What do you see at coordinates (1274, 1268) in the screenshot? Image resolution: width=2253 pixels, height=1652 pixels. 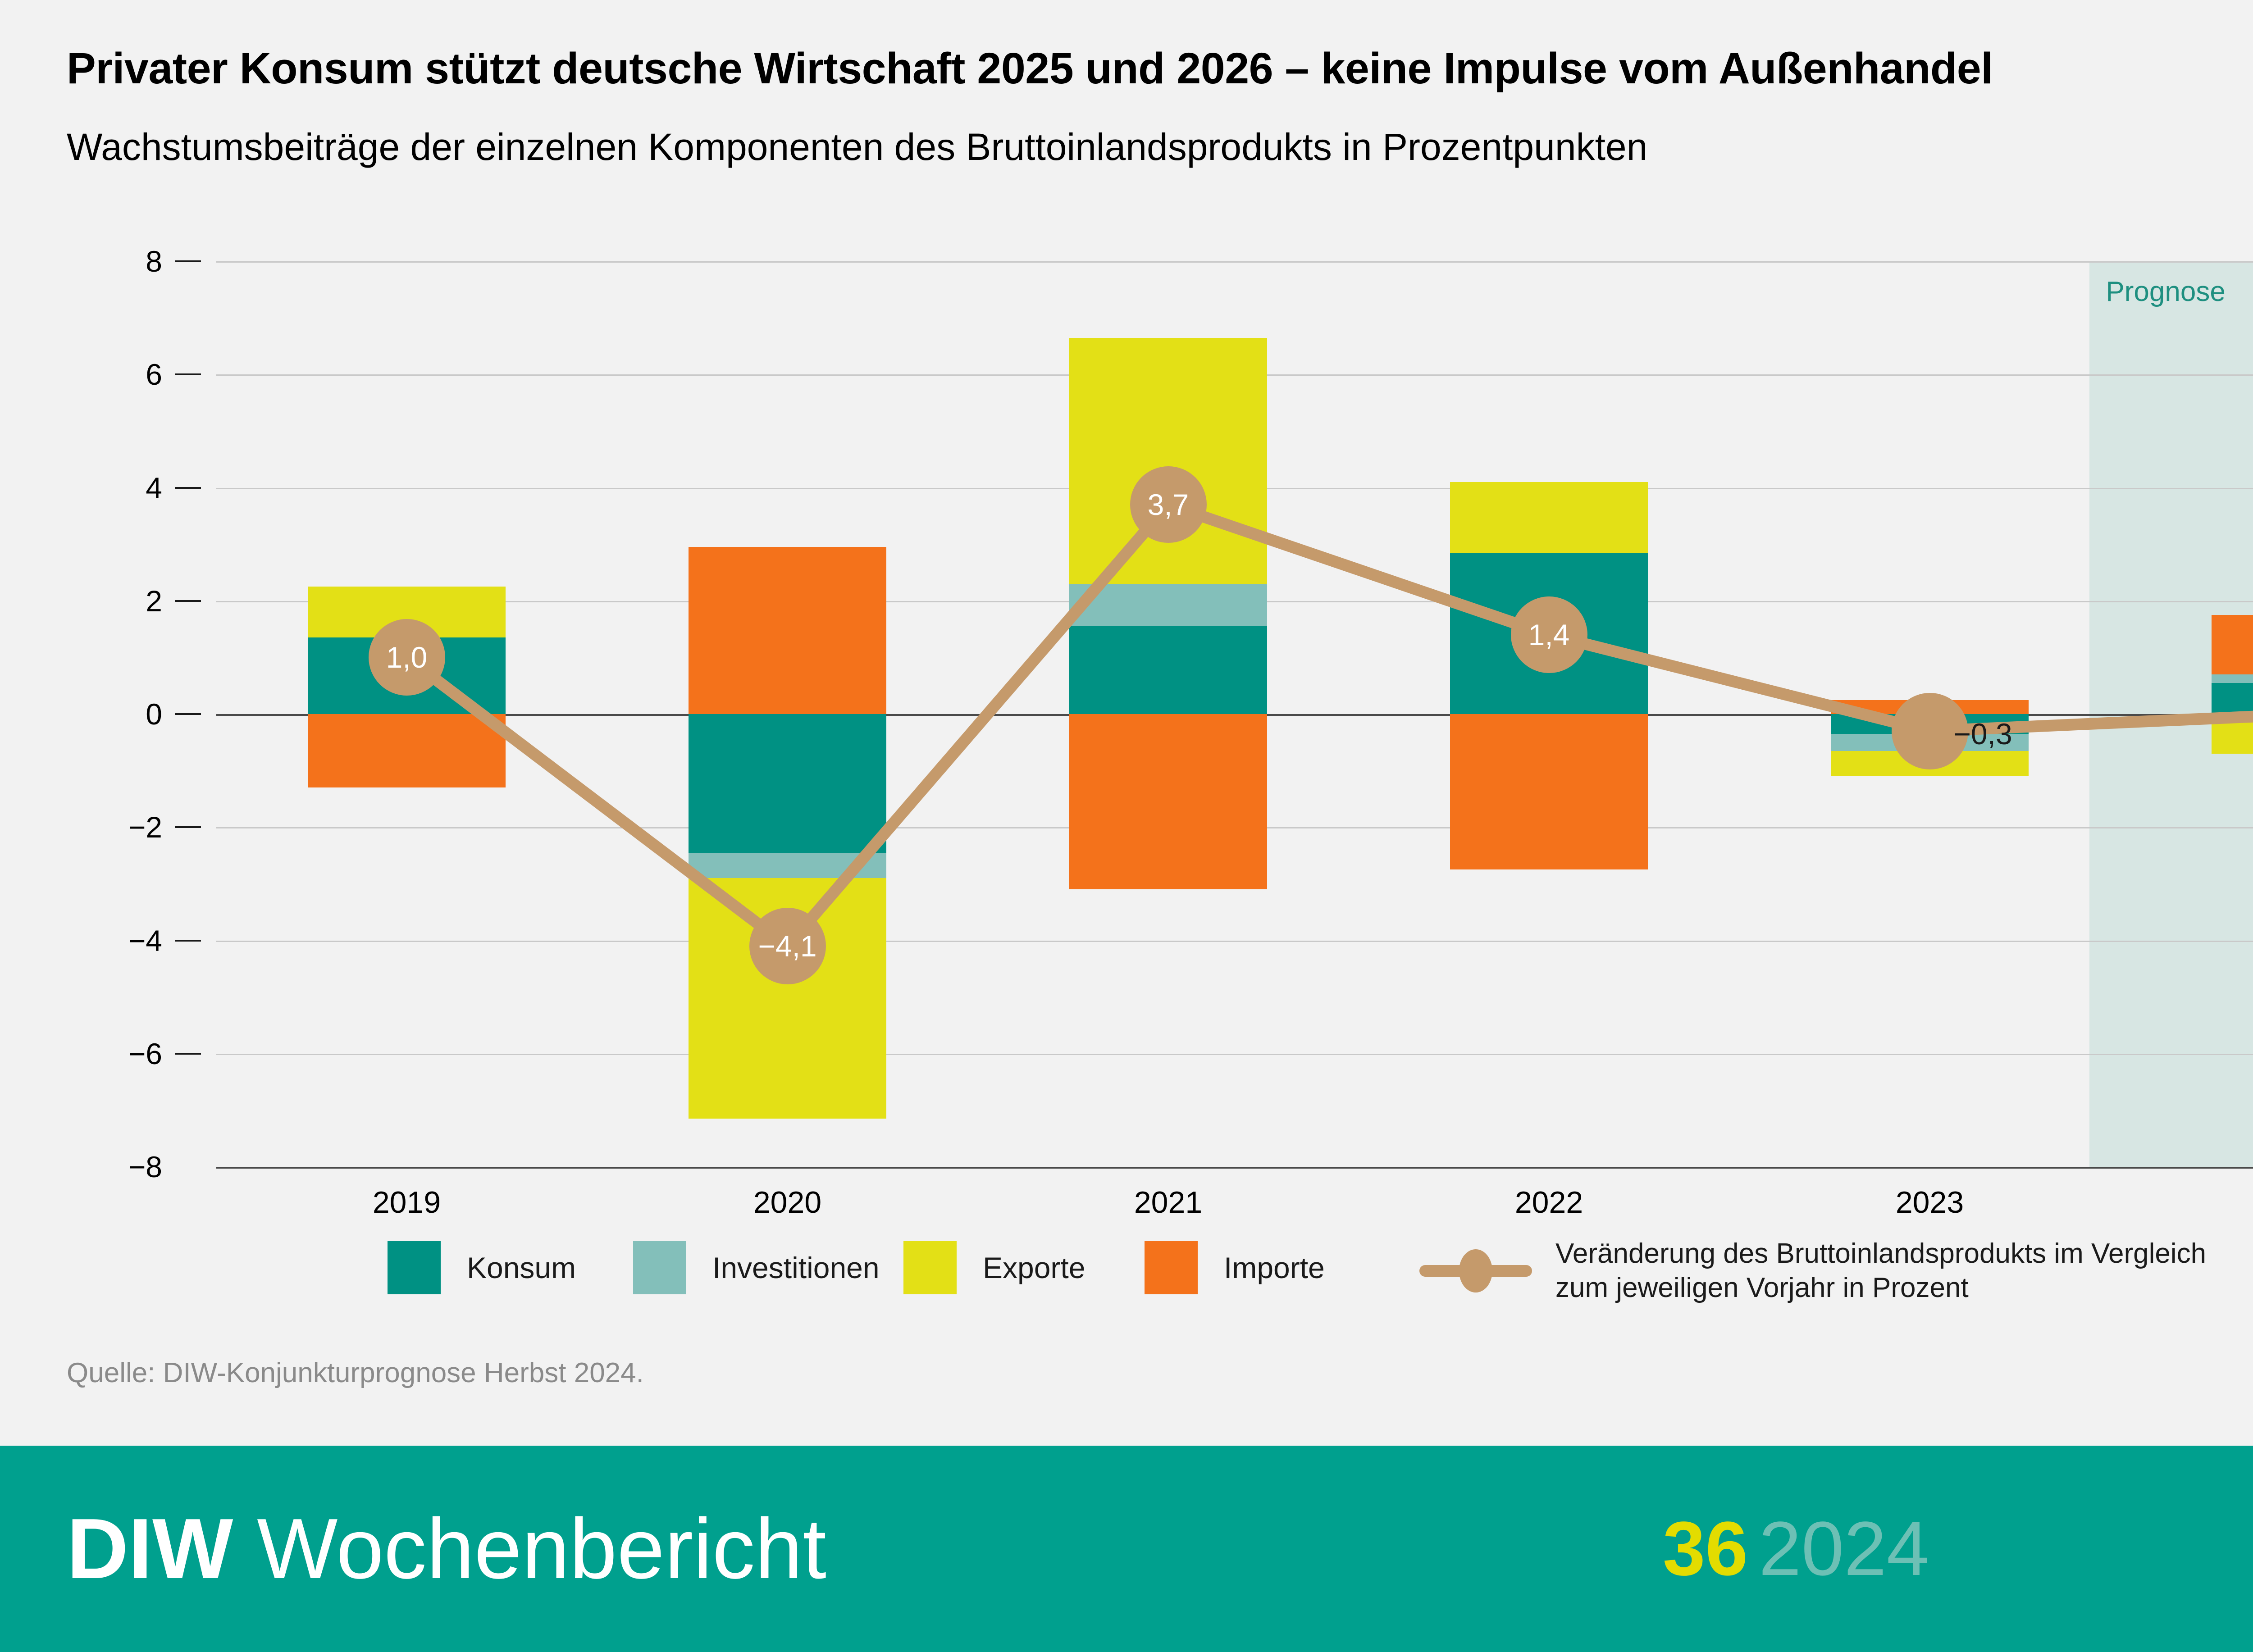 I see `legend-label-importe: Importe` at bounding box center [1274, 1268].